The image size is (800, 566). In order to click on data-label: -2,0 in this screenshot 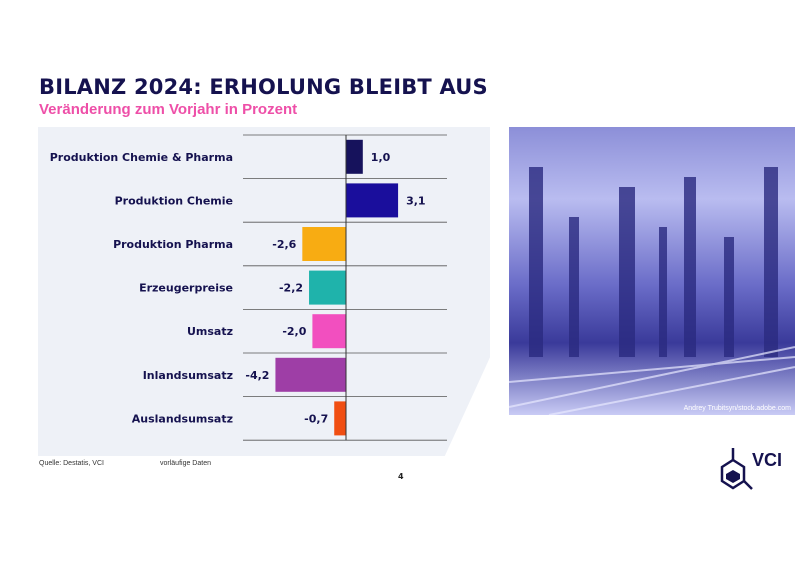, I will do `click(294, 331)`.